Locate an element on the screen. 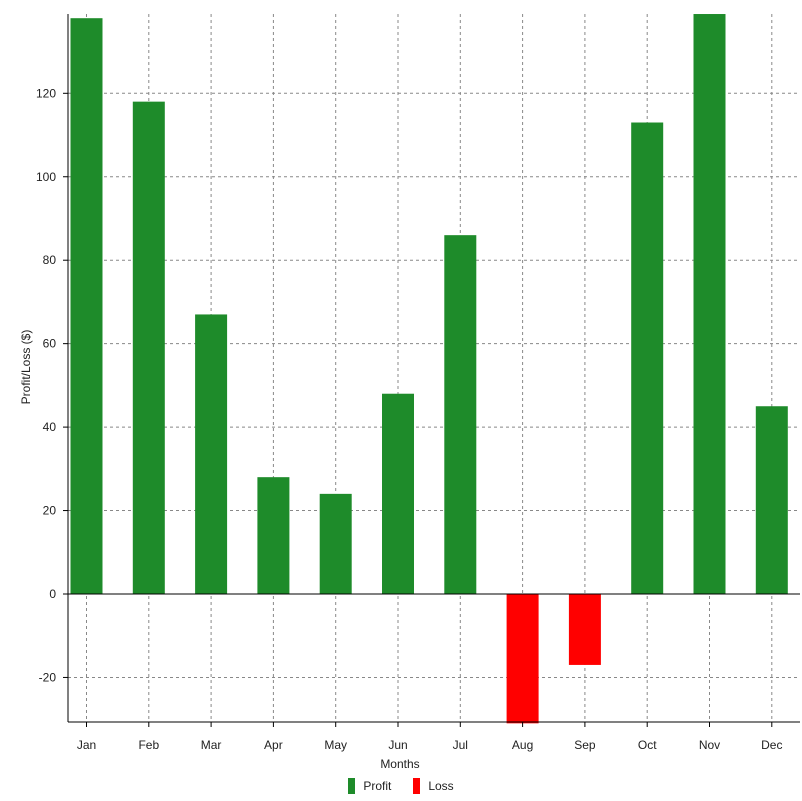 This screenshot has width=802, height=801. y-axis-title: Profit/Loss ($) is located at coordinates (26, 367).